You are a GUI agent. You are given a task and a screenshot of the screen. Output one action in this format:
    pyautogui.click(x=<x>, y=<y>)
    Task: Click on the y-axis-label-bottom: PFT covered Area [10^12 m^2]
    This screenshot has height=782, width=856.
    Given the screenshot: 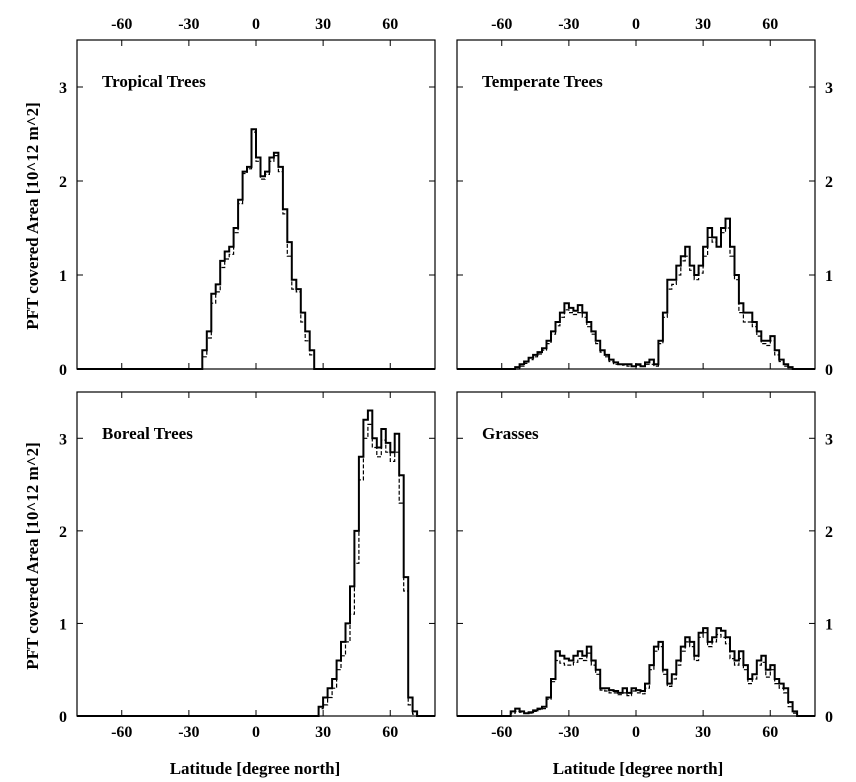 What is the action you would take?
    pyautogui.click(x=32, y=556)
    